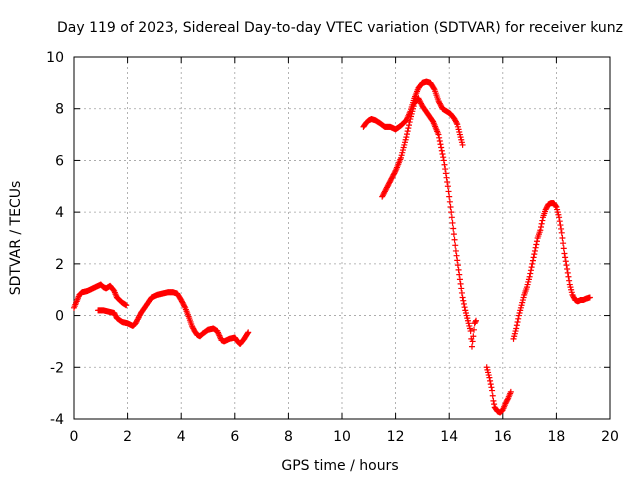  I want to click on y-tick-label: 8, so click(59, 110).